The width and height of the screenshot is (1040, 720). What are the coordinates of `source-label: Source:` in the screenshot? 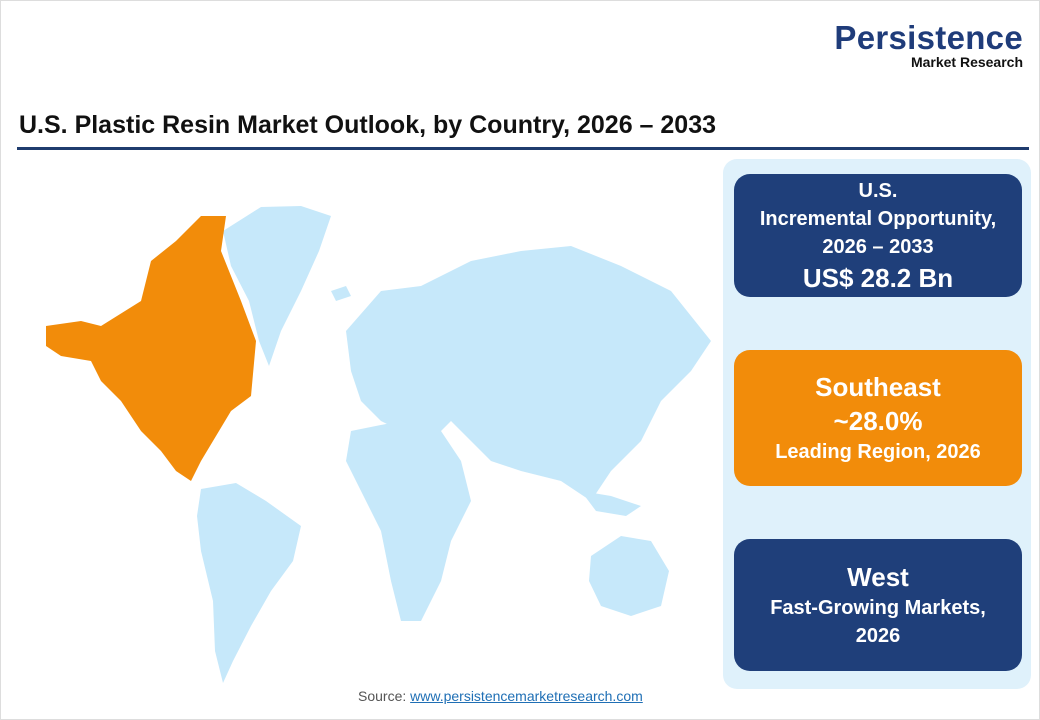 It's located at (382, 696).